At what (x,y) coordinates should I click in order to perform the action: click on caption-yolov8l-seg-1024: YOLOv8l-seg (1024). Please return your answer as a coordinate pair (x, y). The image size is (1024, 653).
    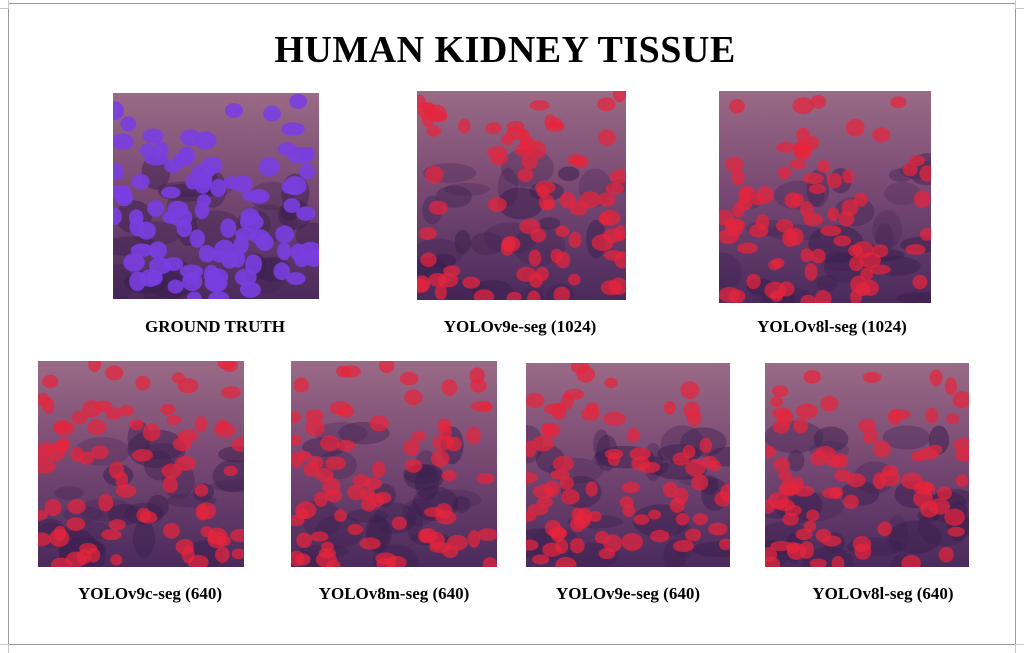
    Looking at the image, I should click on (832, 326).